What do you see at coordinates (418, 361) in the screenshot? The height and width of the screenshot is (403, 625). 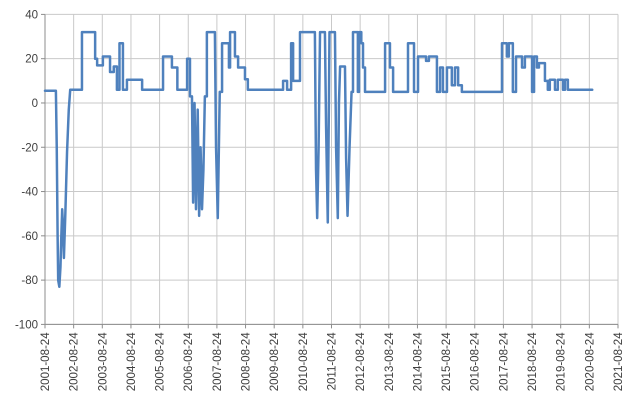 I see `x-tick-label: 2014-08-24` at bounding box center [418, 361].